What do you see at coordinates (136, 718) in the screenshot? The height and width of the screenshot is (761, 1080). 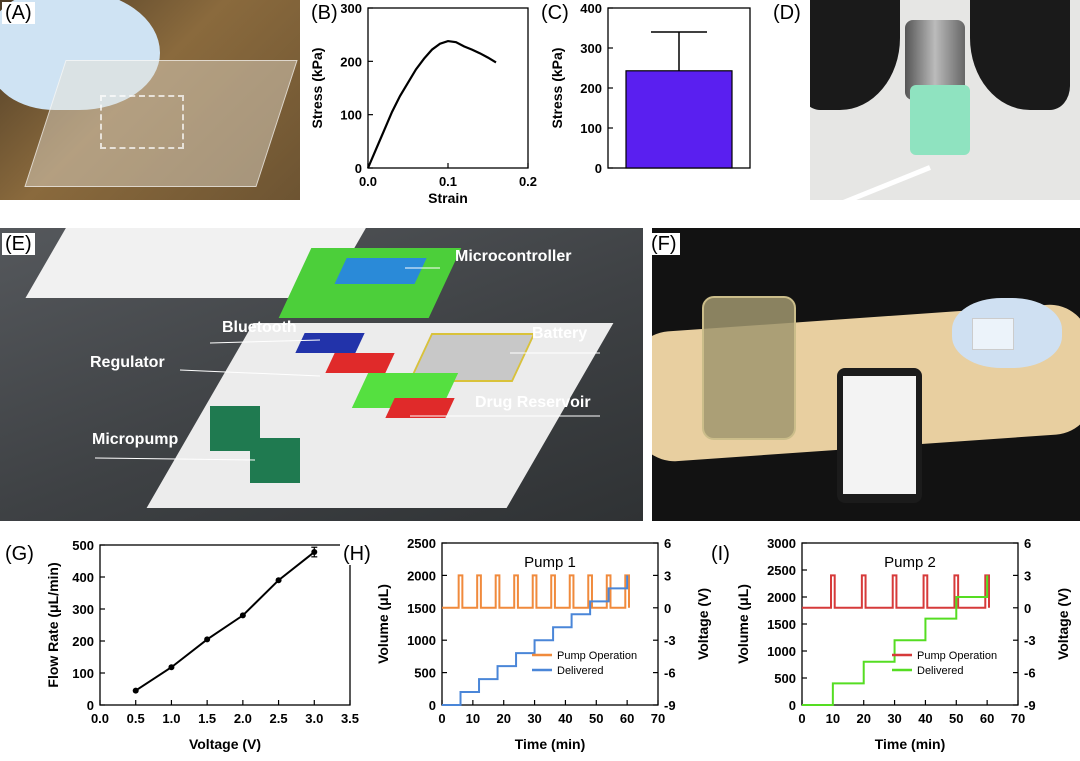 I see `chart-g-x-tick-label: 0.5` at bounding box center [136, 718].